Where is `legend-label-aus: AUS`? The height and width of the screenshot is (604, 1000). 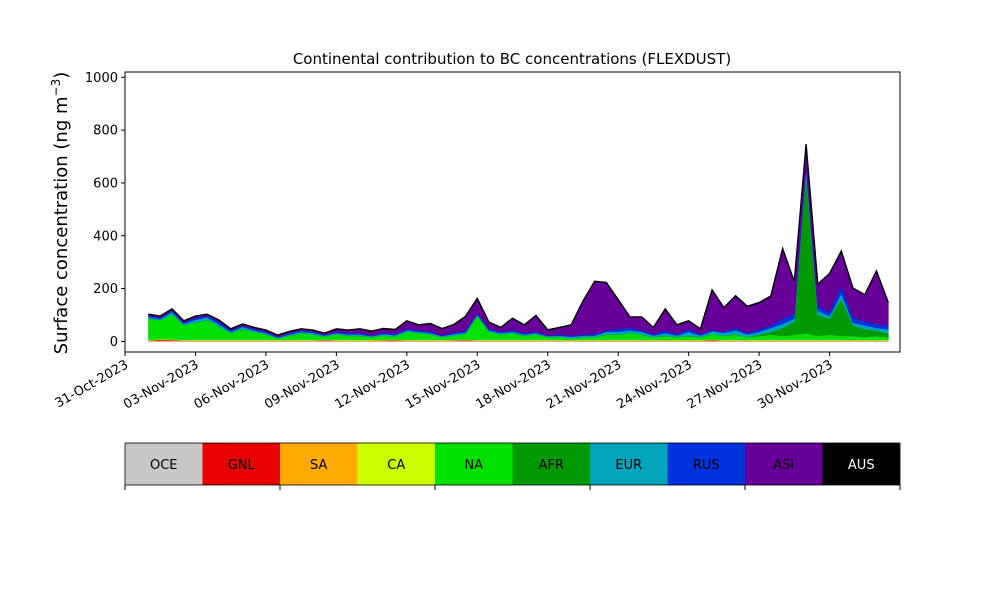
legend-label-aus: AUS is located at coordinates (861, 465).